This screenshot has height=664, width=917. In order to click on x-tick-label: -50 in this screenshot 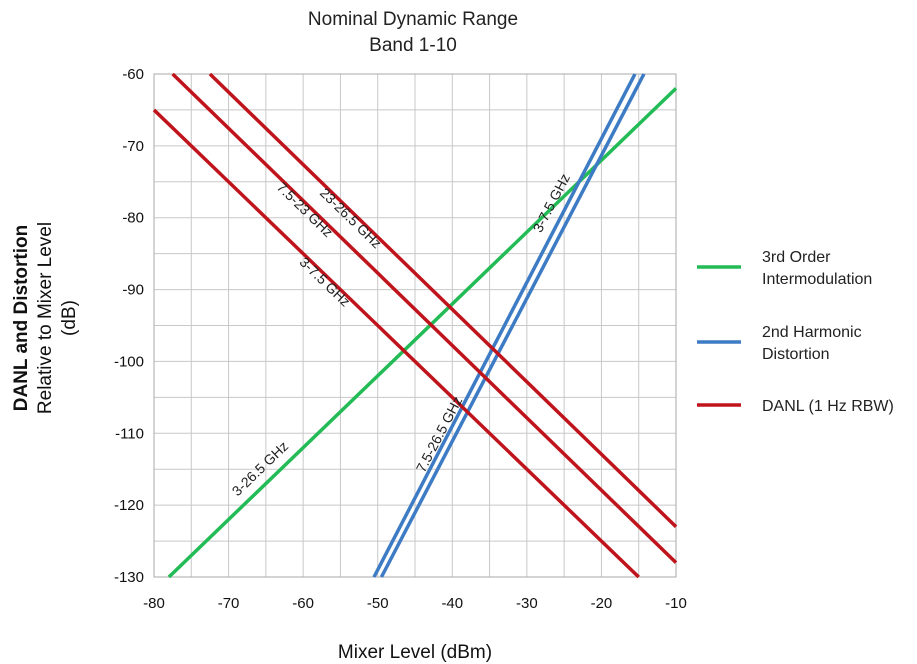, I will do `click(378, 603)`.